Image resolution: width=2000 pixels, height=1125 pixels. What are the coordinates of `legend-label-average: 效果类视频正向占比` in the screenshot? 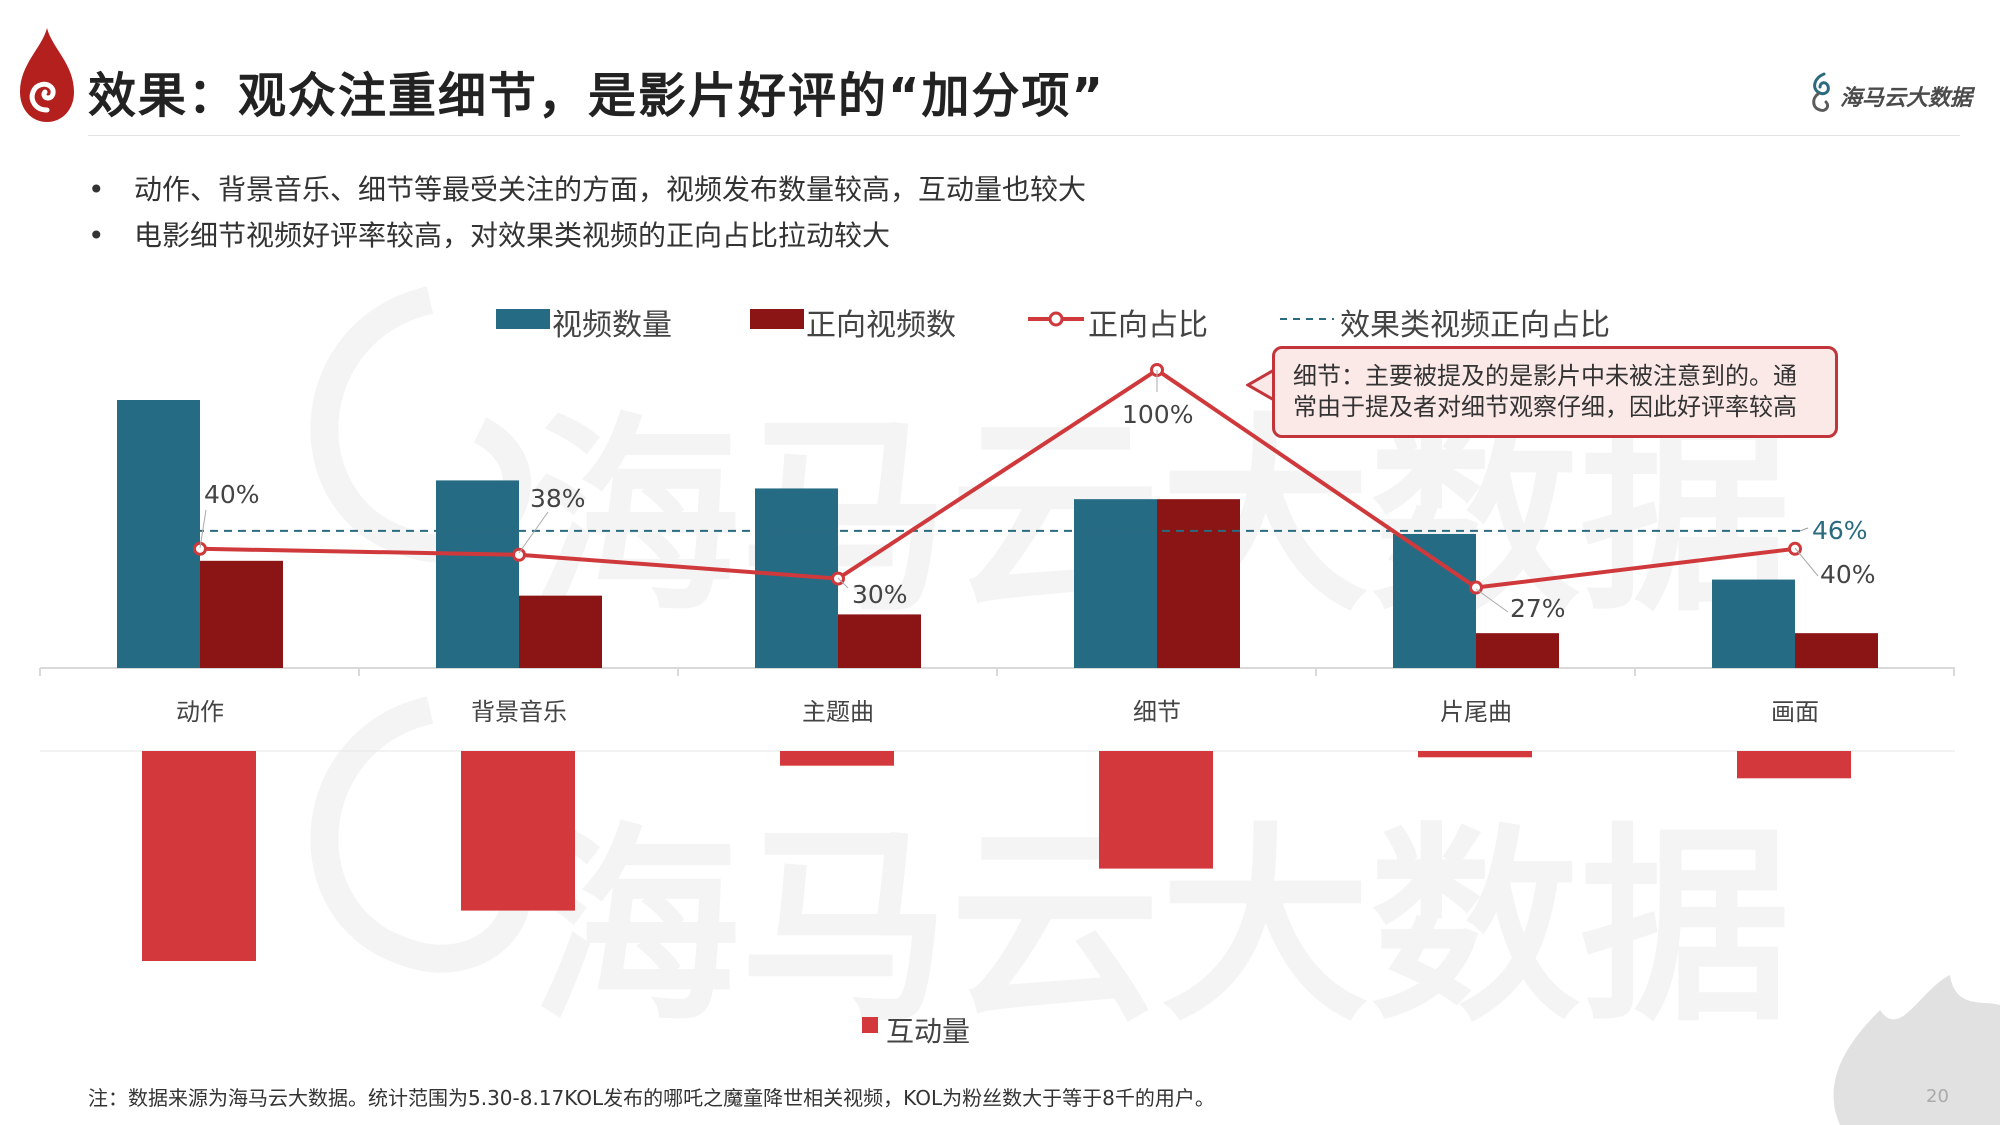 It's located at (1475, 325).